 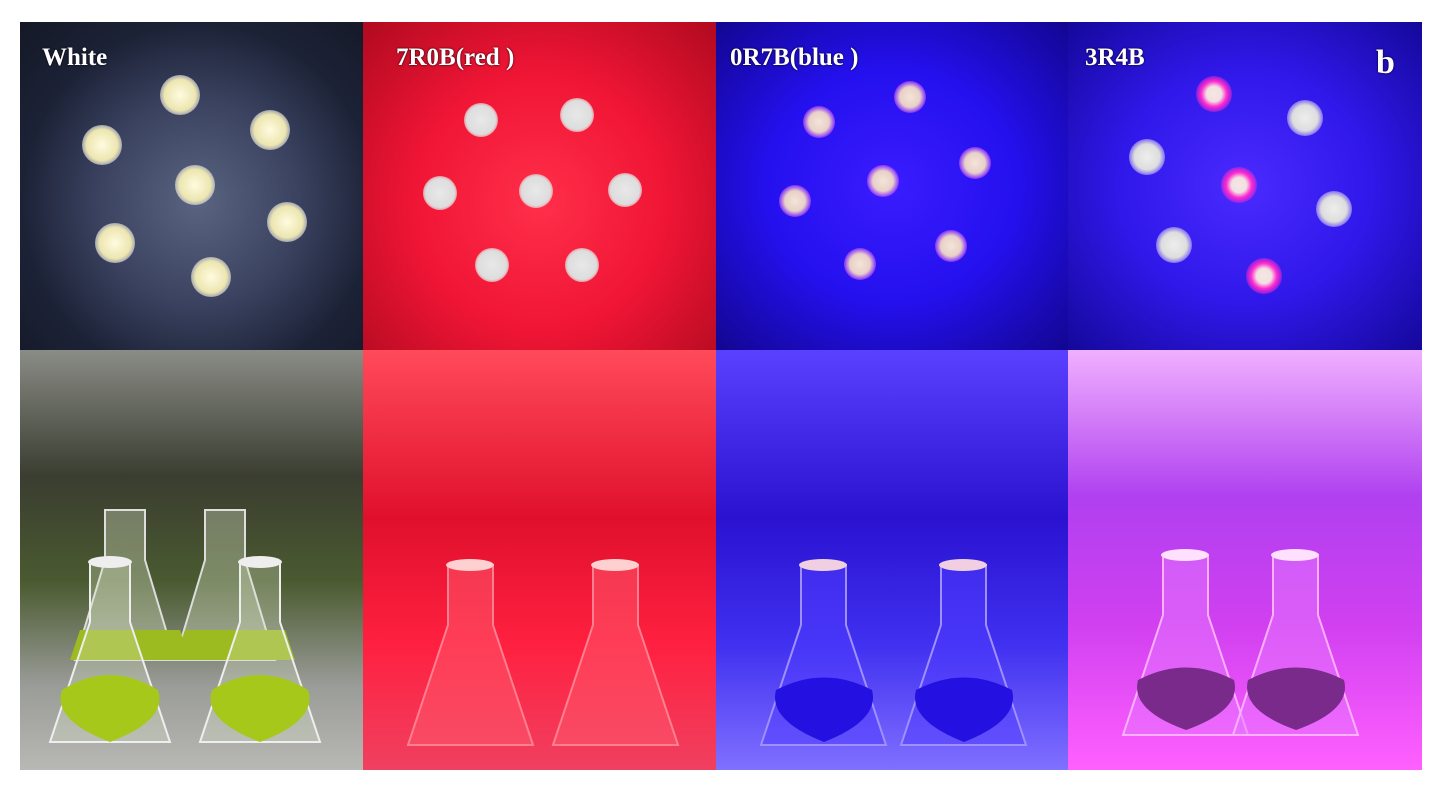 What do you see at coordinates (455, 57) in the screenshot?
I see `label-red: 7R0B(red )` at bounding box center [455, 57].